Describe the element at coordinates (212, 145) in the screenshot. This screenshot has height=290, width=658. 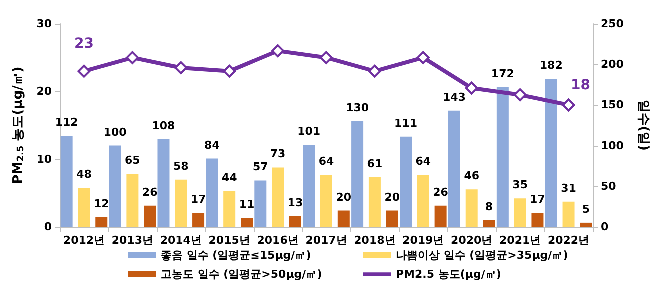
I see `data-label: 84` at that location.